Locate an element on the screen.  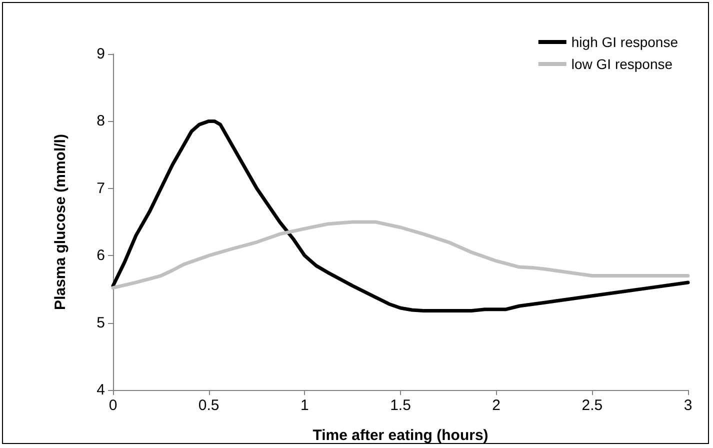
x-tick-label: 0 is located at coordinates (113, 405).